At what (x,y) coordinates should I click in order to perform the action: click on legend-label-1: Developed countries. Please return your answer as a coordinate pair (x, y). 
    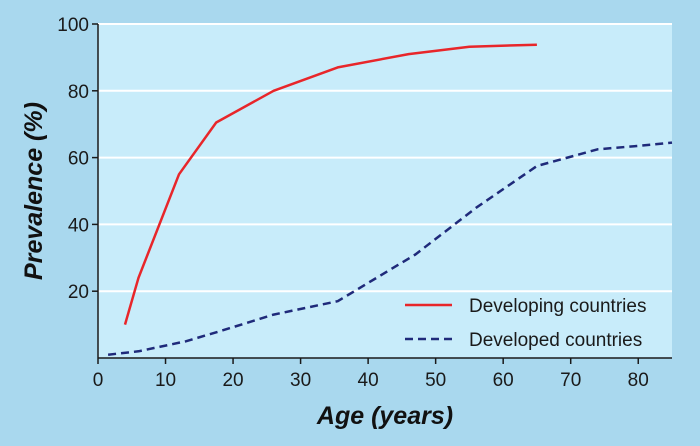
    Looking at the image, I should click on (555, 340).